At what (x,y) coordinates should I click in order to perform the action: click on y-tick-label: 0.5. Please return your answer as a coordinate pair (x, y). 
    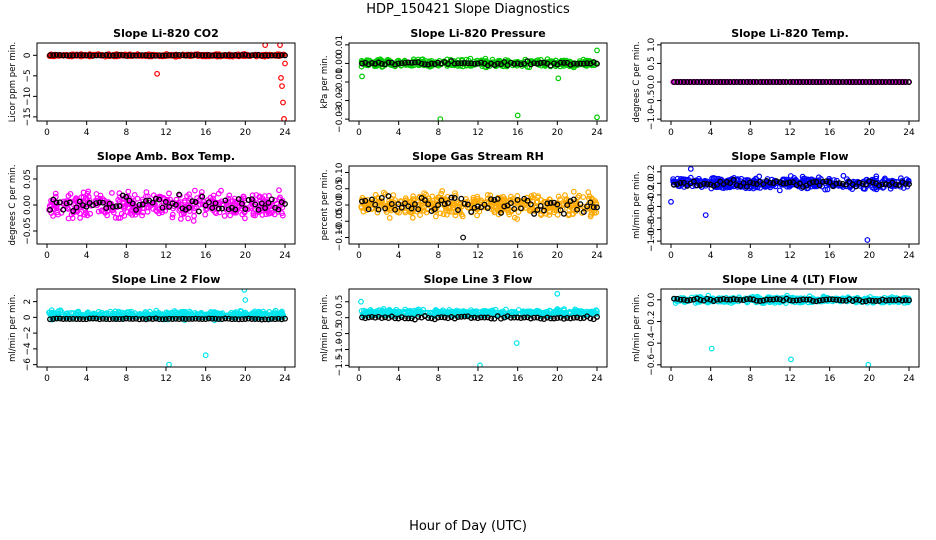
    Looking at the image, I should click on (340, 302).